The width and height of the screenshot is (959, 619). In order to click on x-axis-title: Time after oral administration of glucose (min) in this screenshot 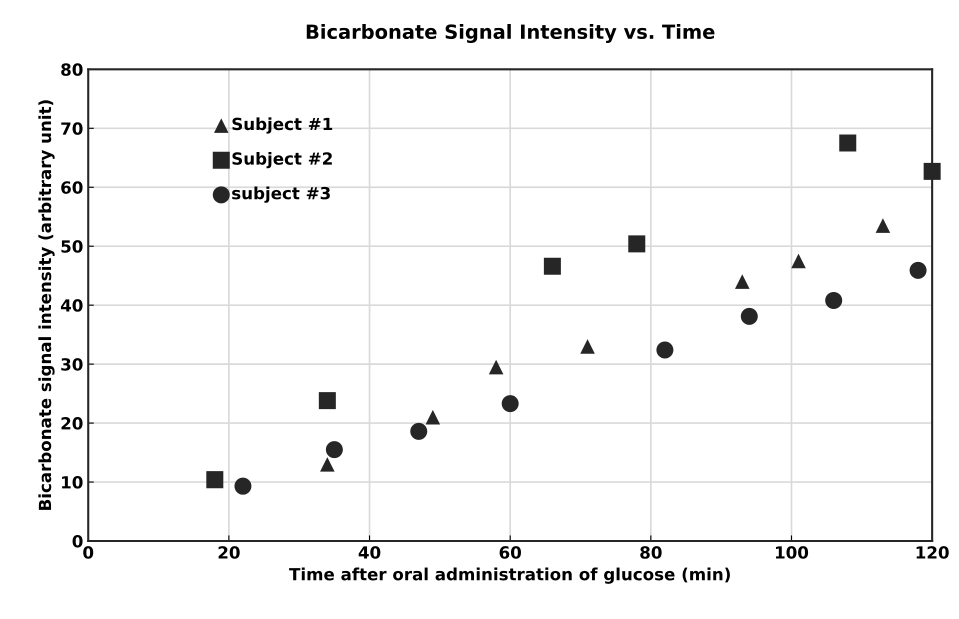, I will do `click(509, 576)`.